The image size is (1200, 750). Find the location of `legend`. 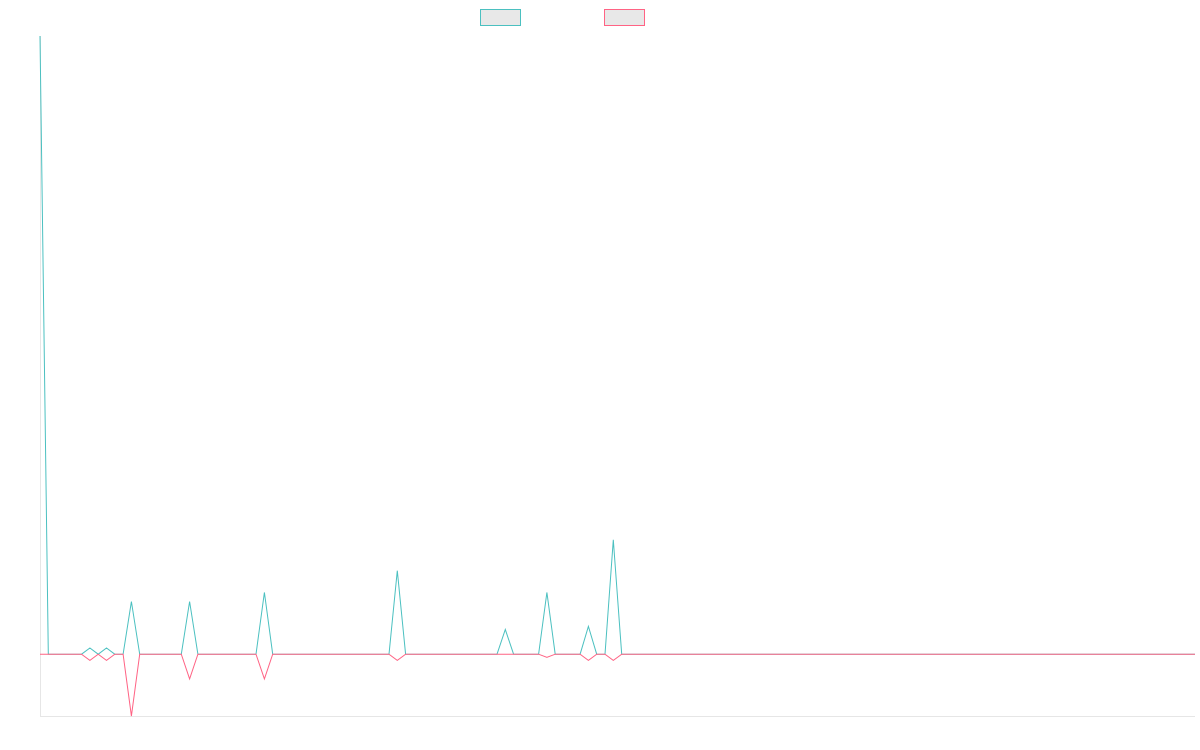

legend is located at coordinates (562, 17).